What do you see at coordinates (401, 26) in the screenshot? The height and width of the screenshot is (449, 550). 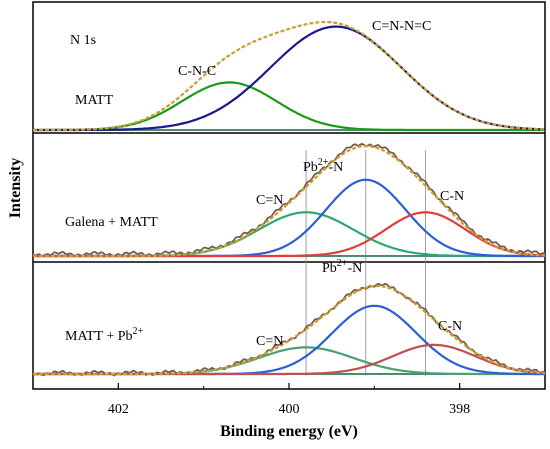 I see `peak-annotation: C=N-N=C` at bounding box center [401, 26].